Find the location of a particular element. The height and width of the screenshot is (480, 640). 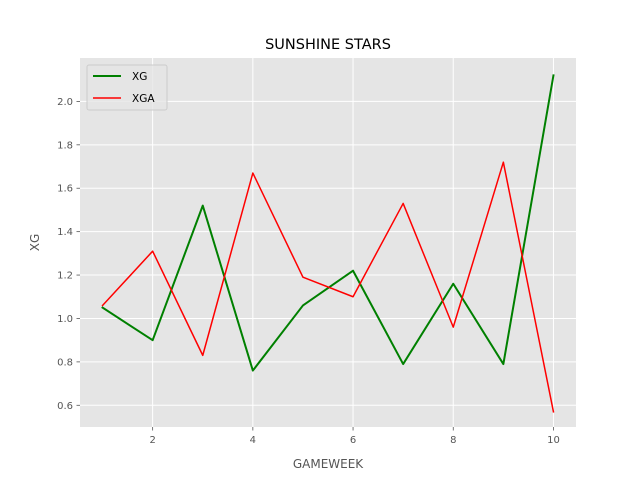

y-tick-label: 1.6 is located at coordinates (65, 189).